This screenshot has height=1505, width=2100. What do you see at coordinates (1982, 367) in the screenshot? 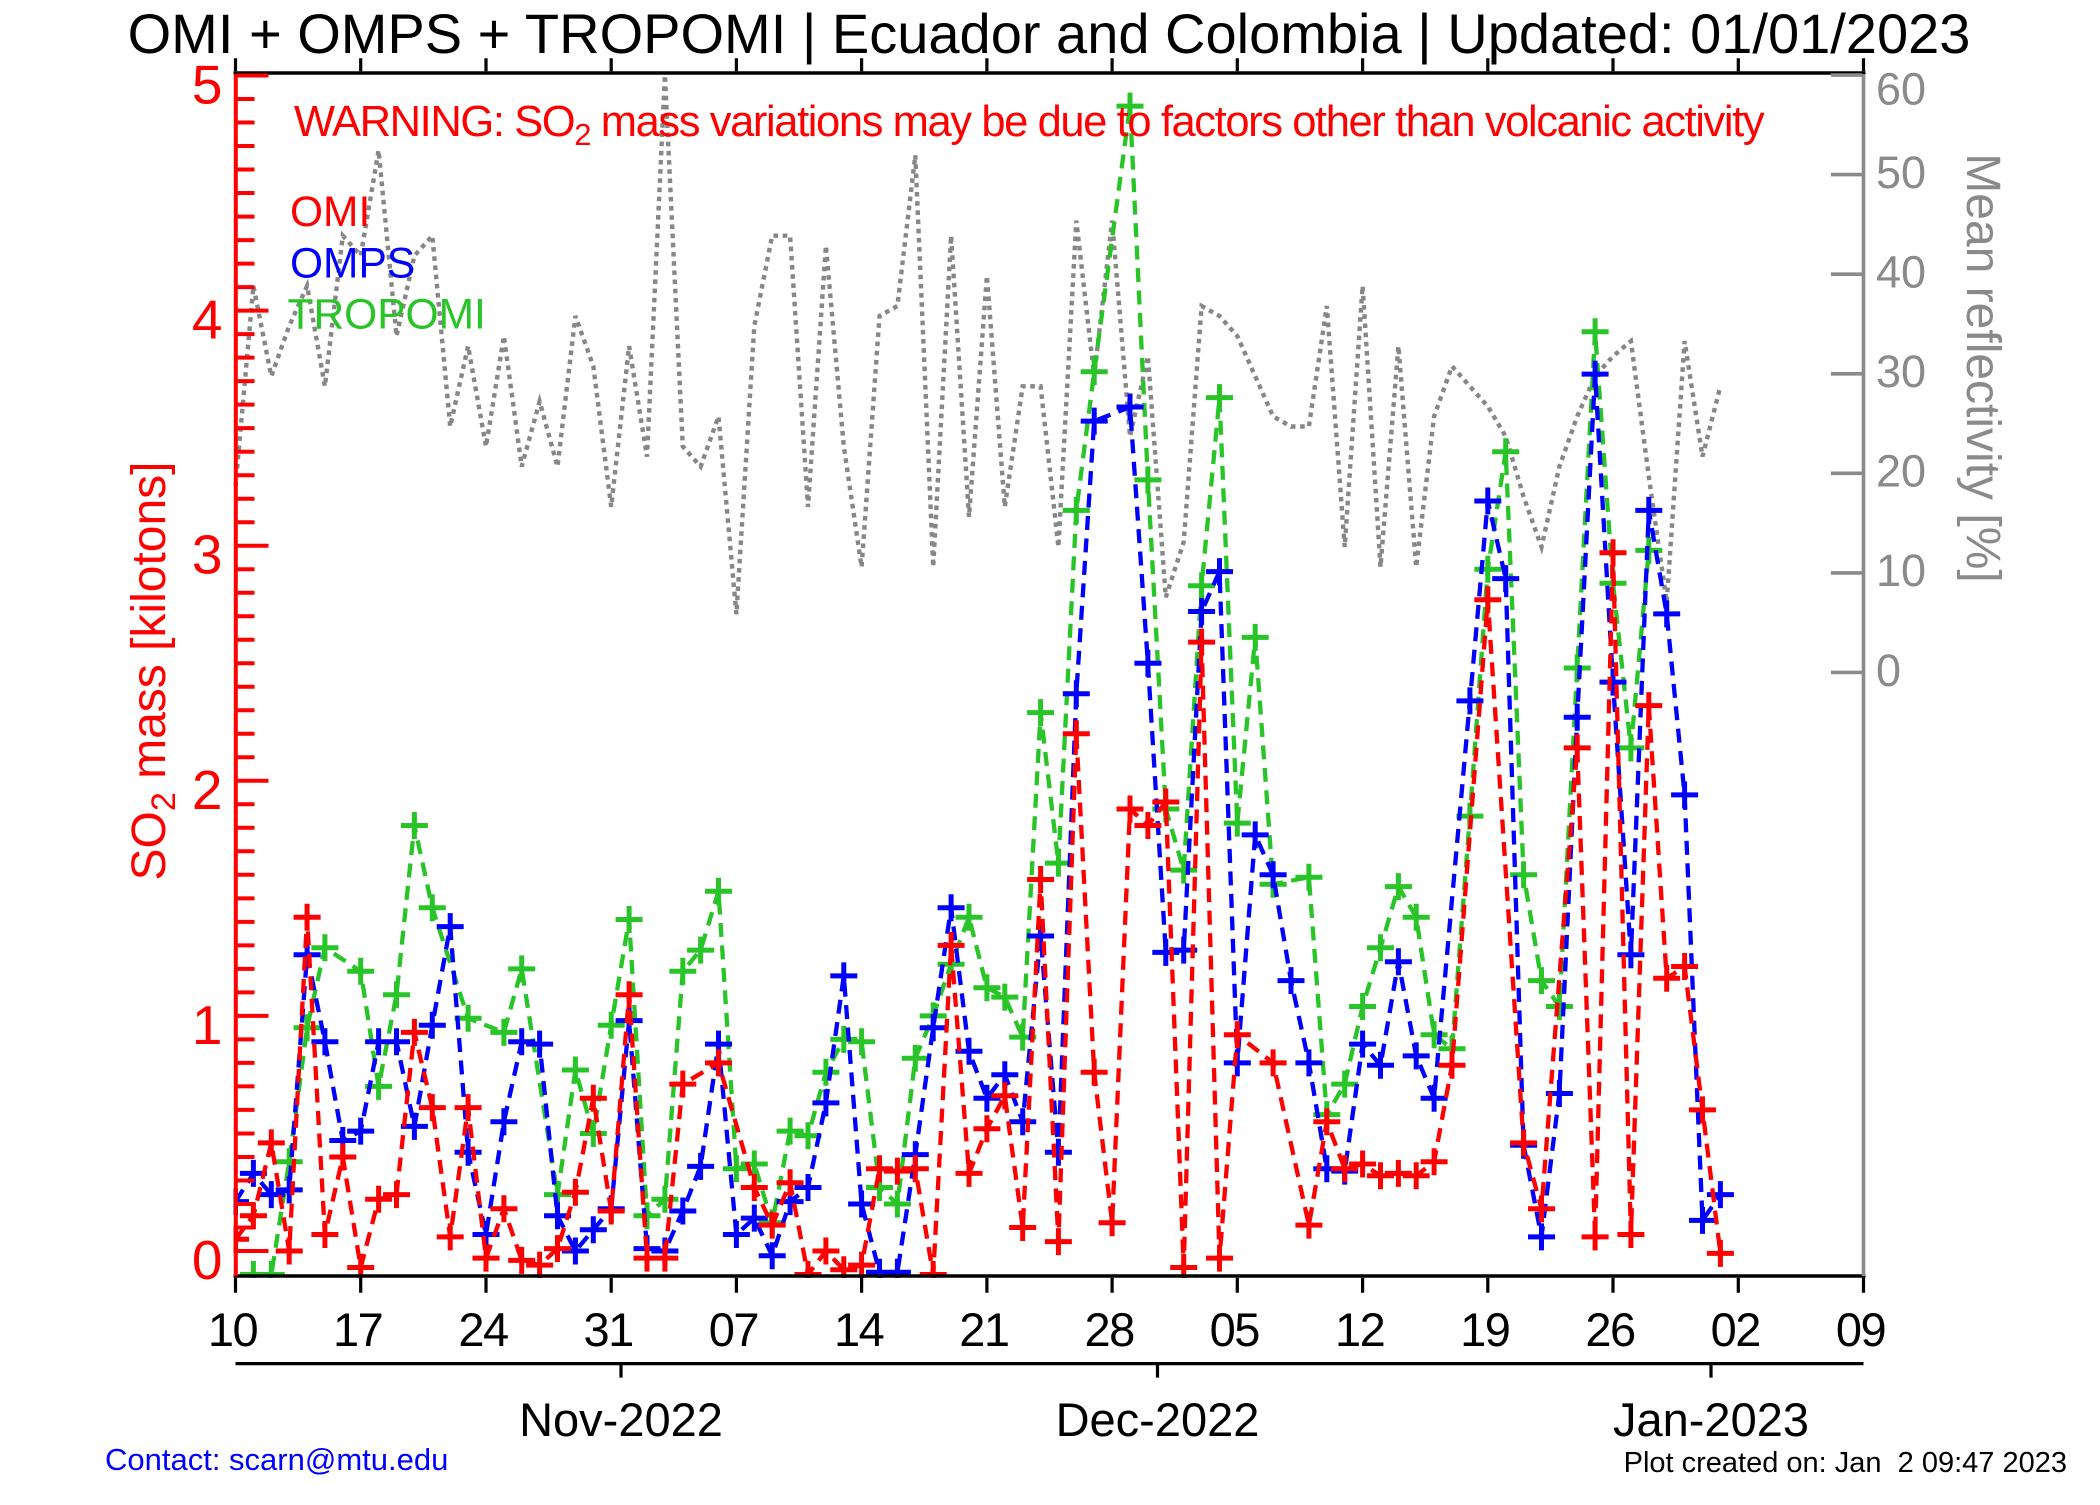
I see `svg-text: Mean reflectivity [%]` at bounding box center [1982, 367].